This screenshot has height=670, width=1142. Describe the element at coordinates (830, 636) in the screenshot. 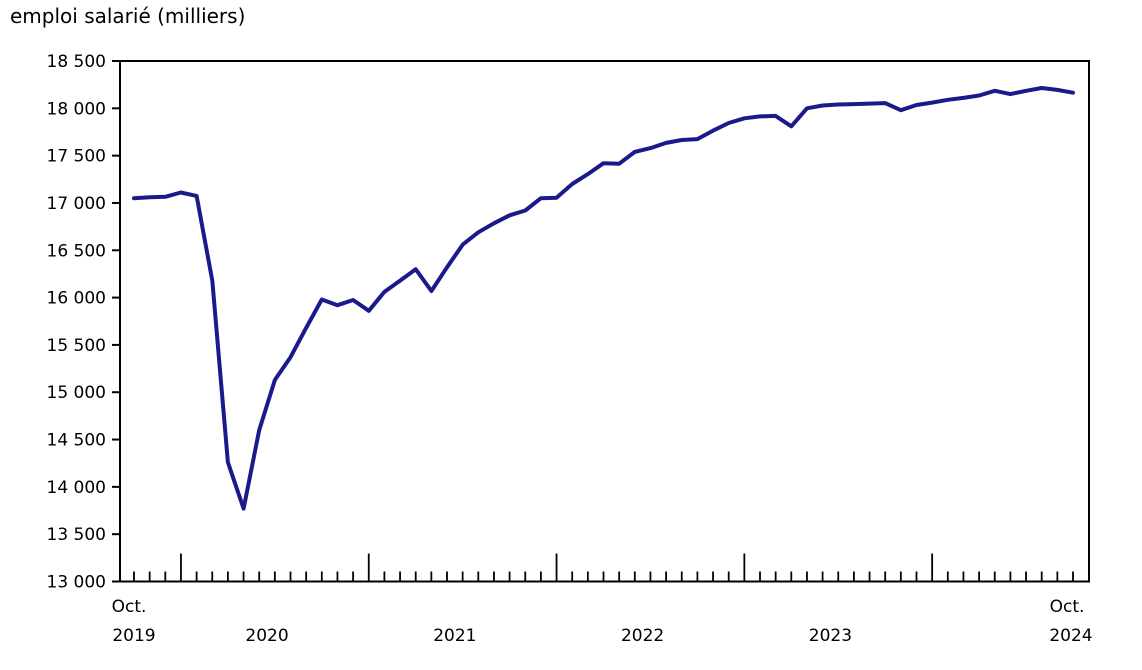

I see `x-axis-label-2023: 2023` at that location.